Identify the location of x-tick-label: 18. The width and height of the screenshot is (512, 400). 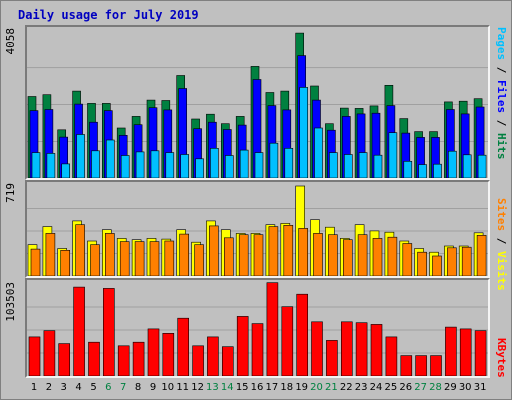
(287, 387).